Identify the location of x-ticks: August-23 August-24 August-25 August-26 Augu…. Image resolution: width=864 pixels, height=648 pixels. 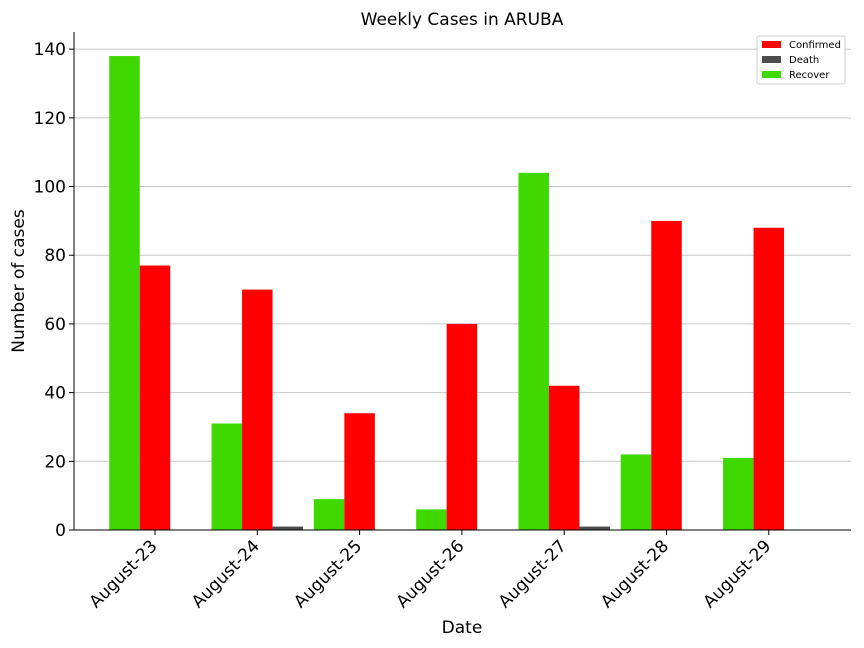
(430, 571).